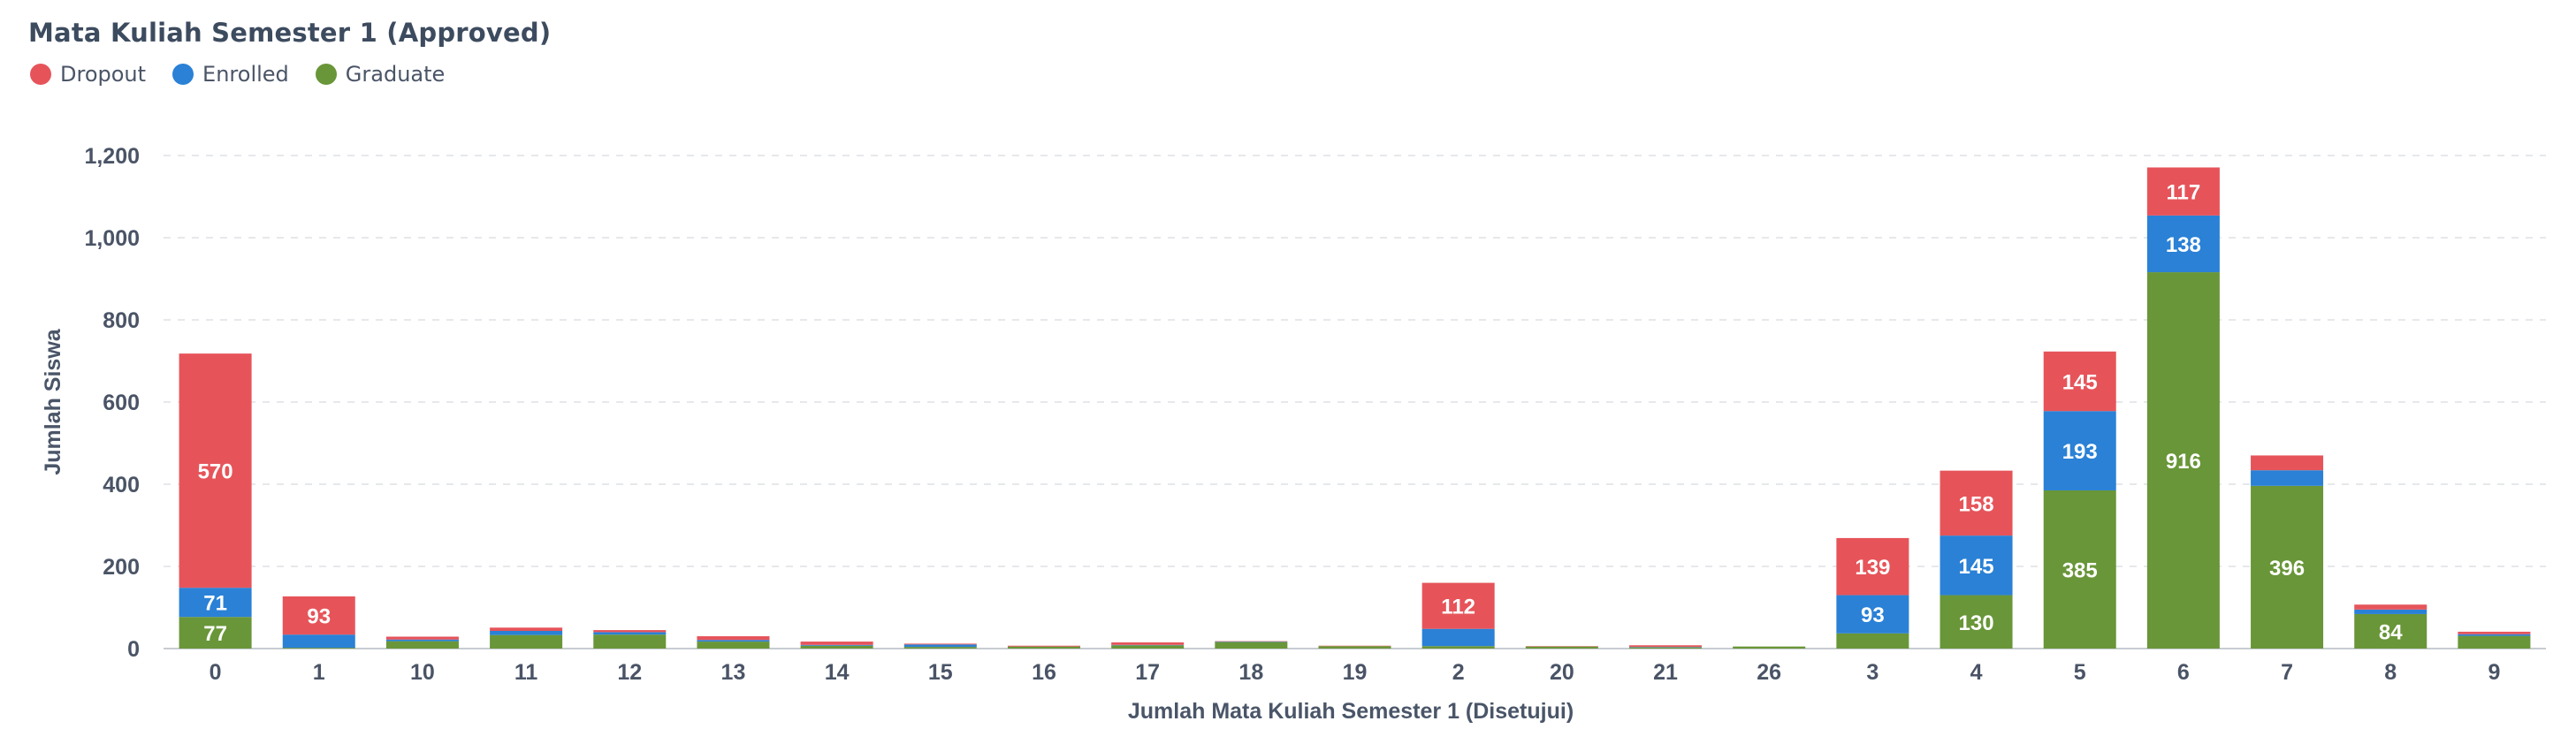 The width and height of the screenshot is (2576, 744). I want to click on legend-label-dropout: Dropout, so click(103, 75).